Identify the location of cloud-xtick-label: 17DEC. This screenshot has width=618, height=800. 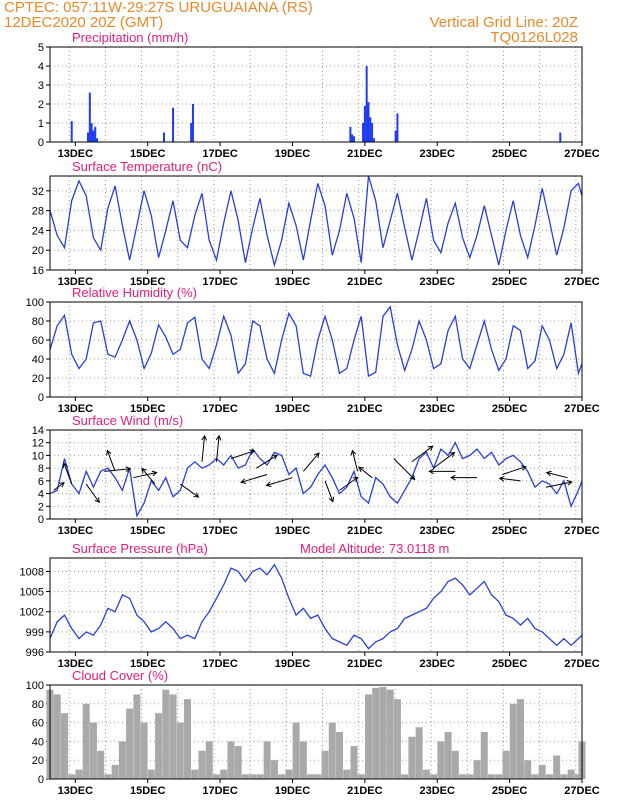
(220, 791).